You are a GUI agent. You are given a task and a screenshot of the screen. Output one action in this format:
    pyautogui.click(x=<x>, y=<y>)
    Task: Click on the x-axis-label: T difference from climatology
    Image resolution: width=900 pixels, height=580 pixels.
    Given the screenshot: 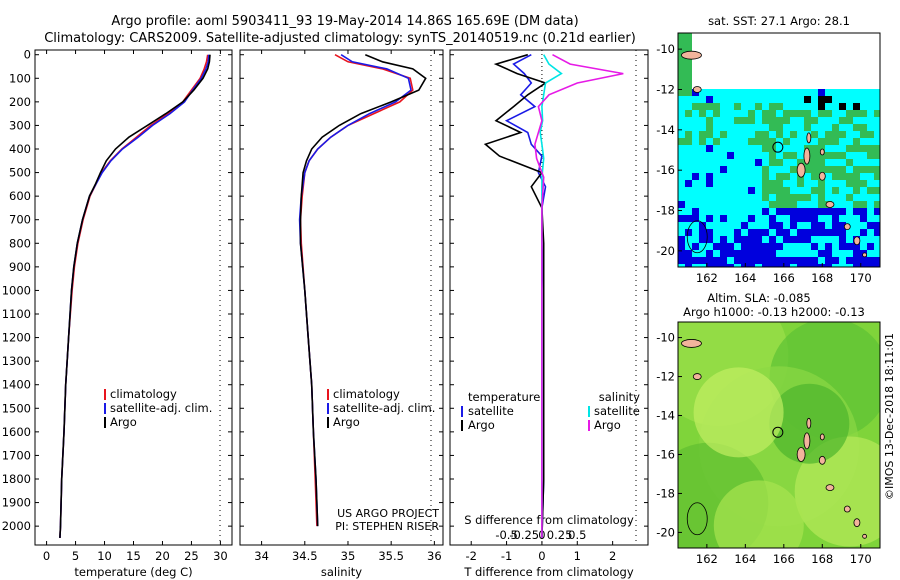 What is the action you would take?
    pyautogui.click(x=548, y=572)
    